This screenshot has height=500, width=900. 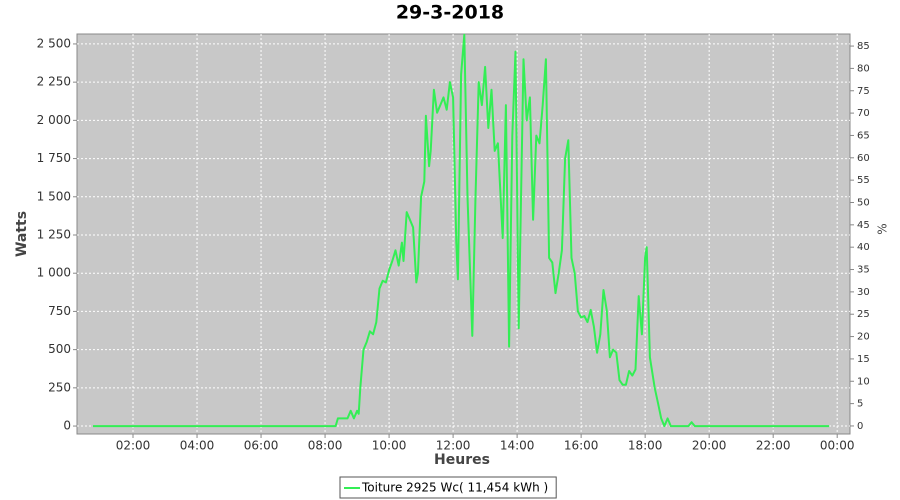 I want to click on y2-tick-label: 75, so click(x=863, y=91).